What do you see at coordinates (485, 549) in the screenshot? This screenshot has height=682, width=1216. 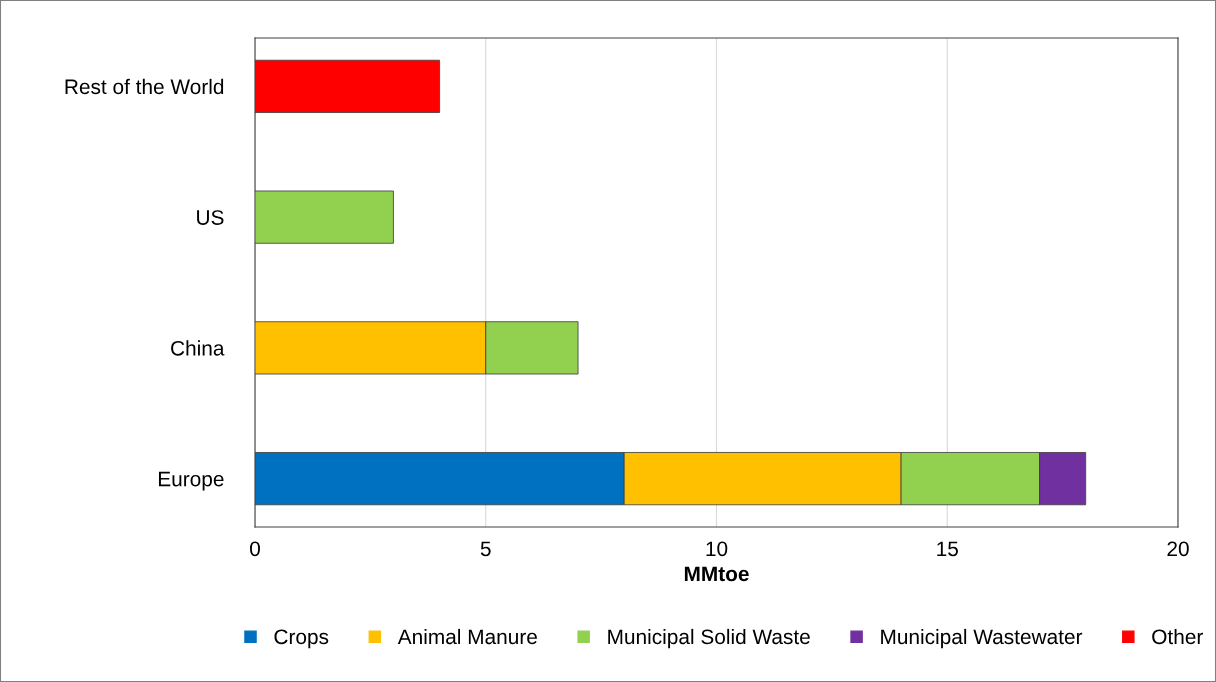 I see `x-tick-label: 5` at bounding box center [485, 549].